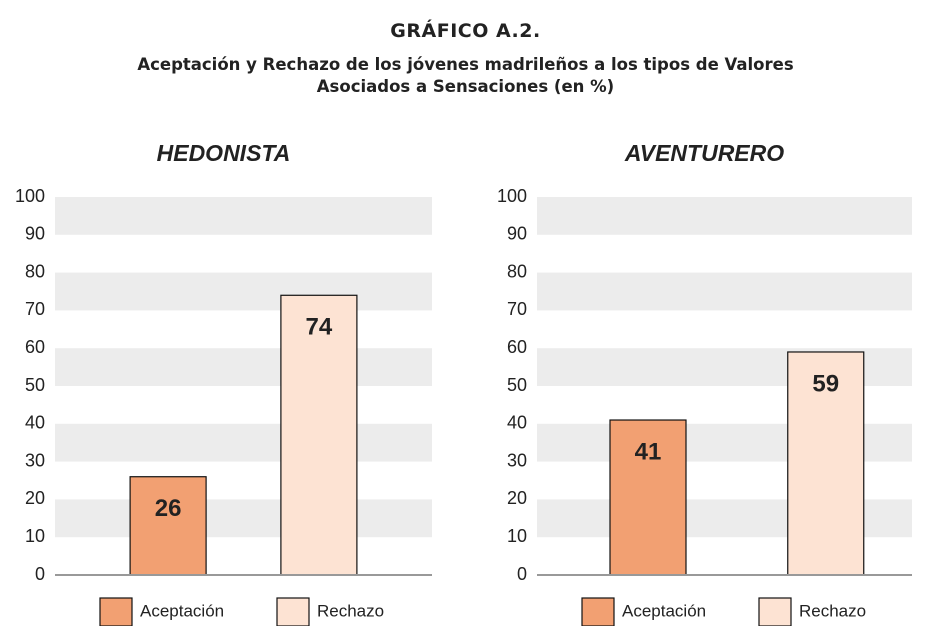 This screenshot has height=626, width=931. I want to click on chart-title: AVENTURERO, so click(704, 153).